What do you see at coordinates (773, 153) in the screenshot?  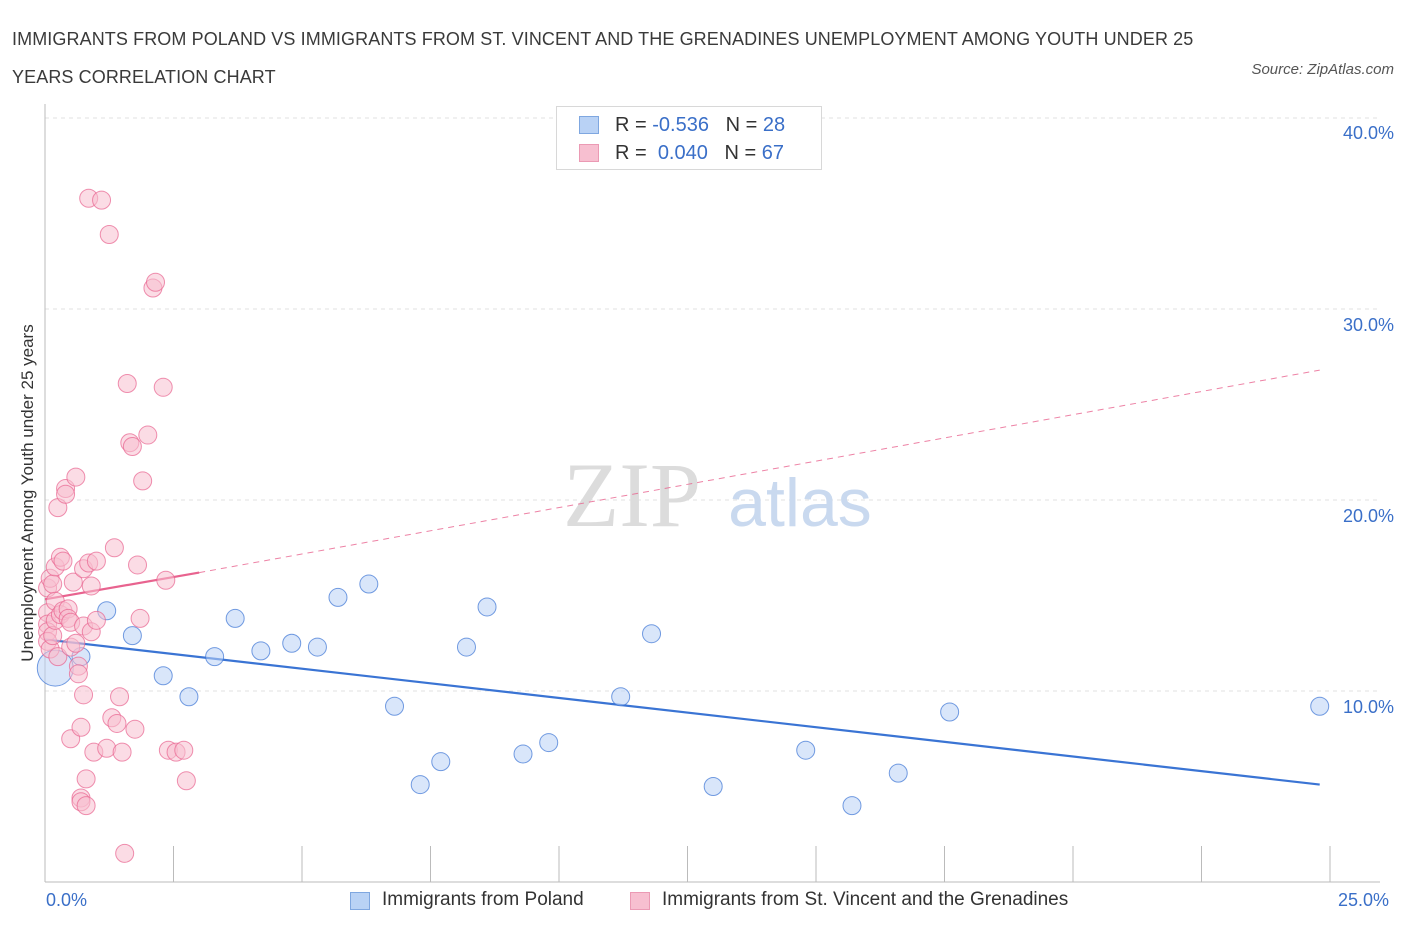 I see `n-value-stvincent: 67` at bounding box center [773, 153].